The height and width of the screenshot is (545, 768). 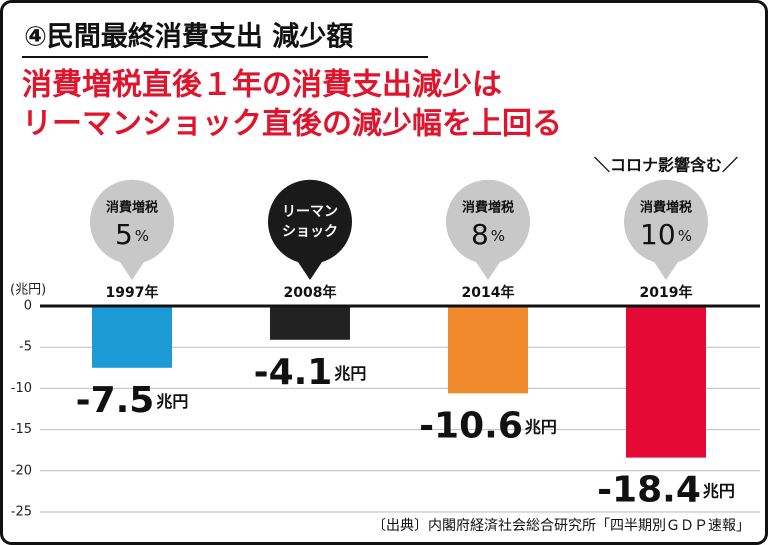 I want to click on data-label: -10.6 兆円, so click(x=488, y=425).